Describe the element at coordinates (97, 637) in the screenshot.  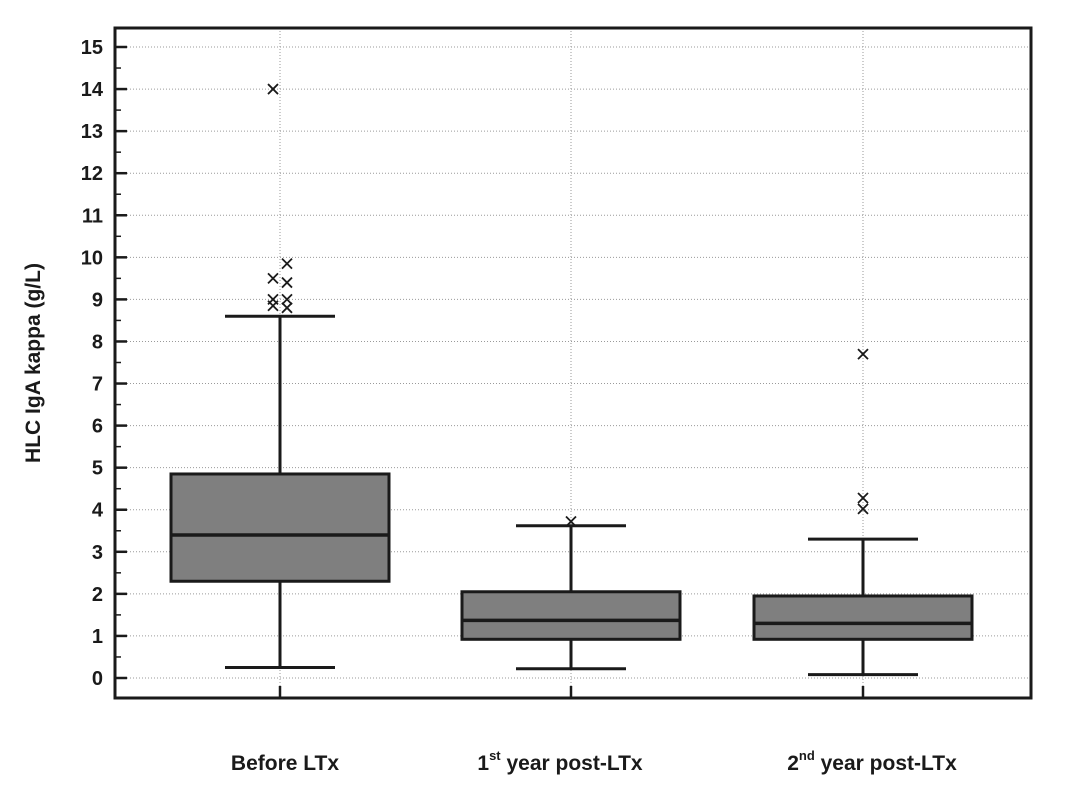
I see `y-tick-label: 1` at that location.